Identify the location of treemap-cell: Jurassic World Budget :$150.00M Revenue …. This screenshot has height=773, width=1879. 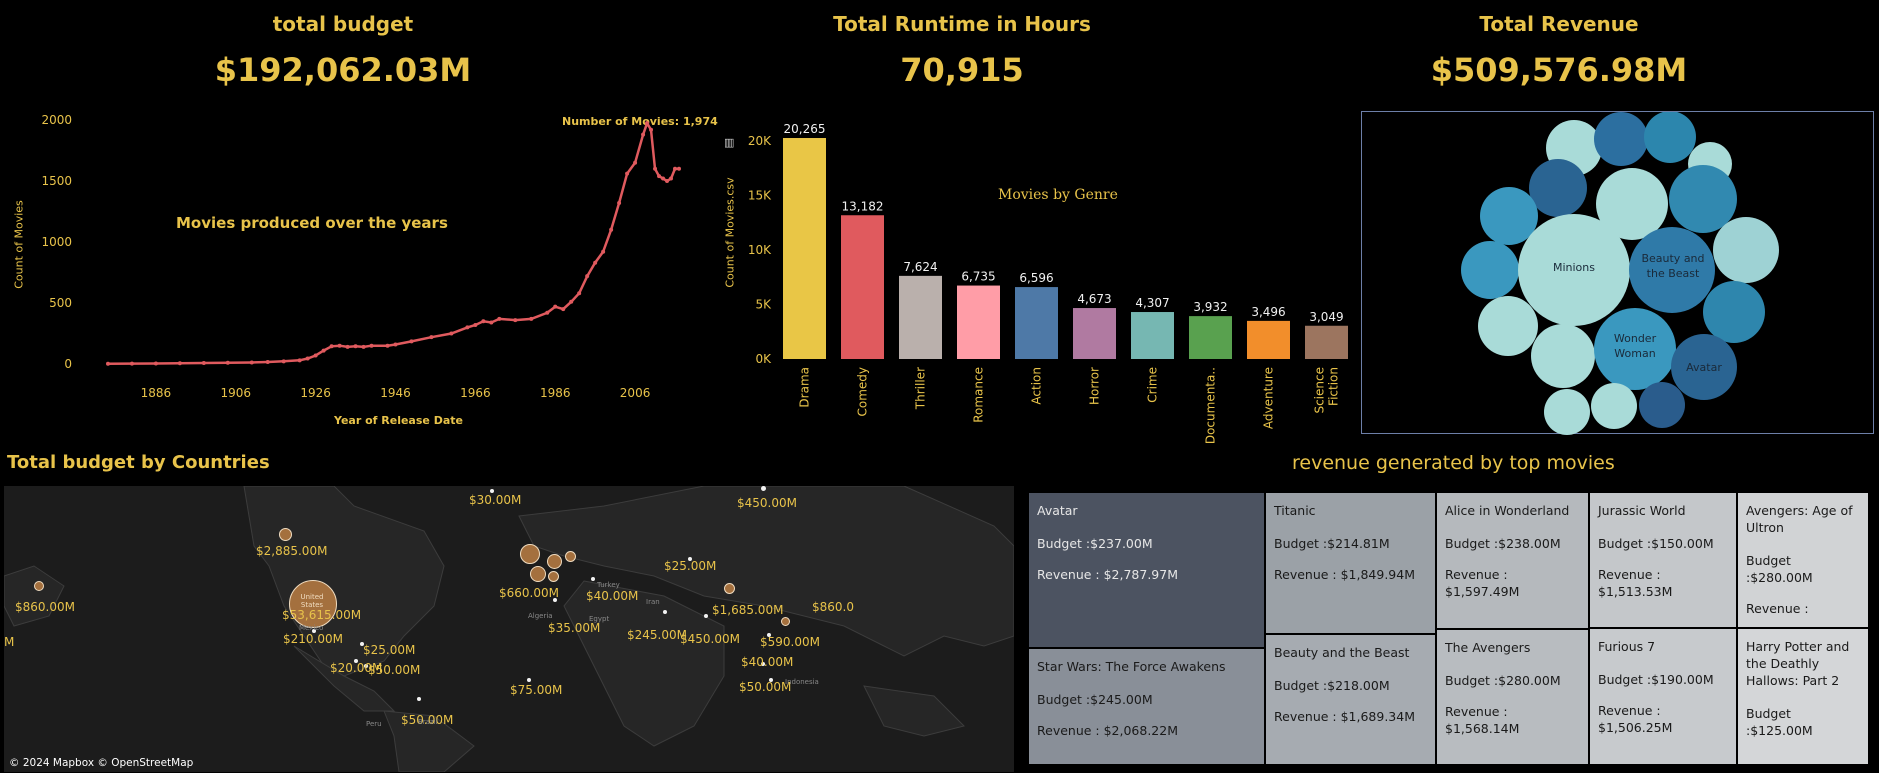
(1663, 560).